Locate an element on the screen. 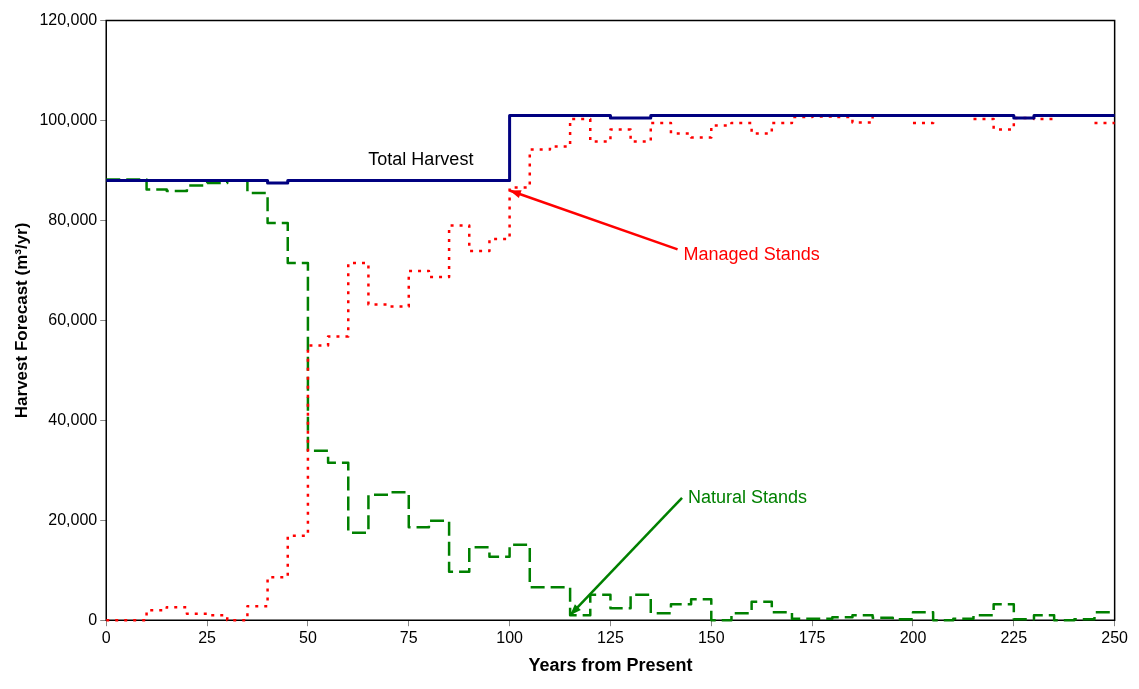 Image resolution: width=1139 pixels, height=689 pixels. x-tick-label: 125 is located at coordinates (610, 638).